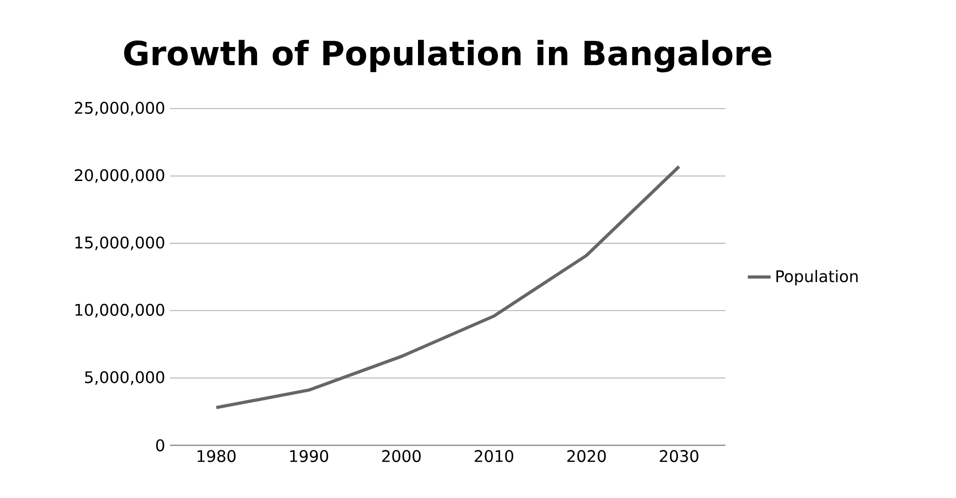  What do you see at coordinates (119, 311) in the screenshot?
I see `y-tick-label: 10,000,000` at bounding box center [119, 311].